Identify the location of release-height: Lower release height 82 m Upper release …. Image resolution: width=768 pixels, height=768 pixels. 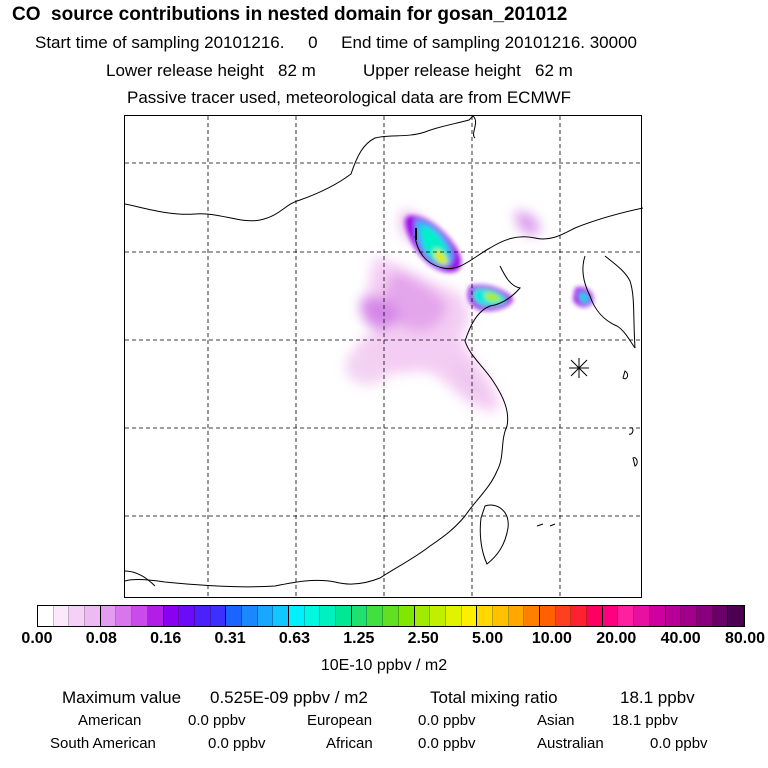
(339, 70).